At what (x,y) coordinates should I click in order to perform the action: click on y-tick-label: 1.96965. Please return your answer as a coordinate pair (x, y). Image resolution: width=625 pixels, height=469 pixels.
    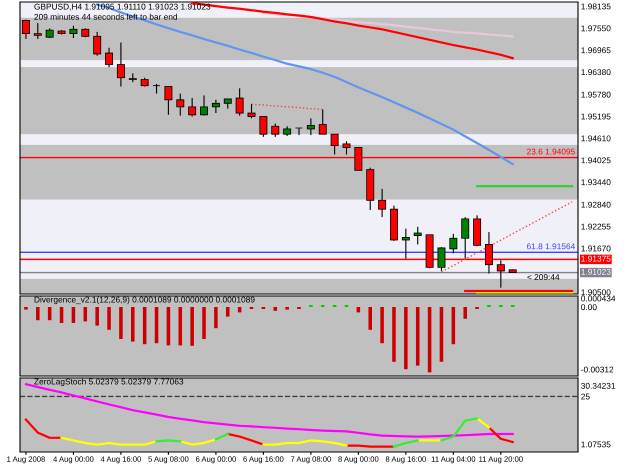
    Looking at the image, I should click on (596, 50).